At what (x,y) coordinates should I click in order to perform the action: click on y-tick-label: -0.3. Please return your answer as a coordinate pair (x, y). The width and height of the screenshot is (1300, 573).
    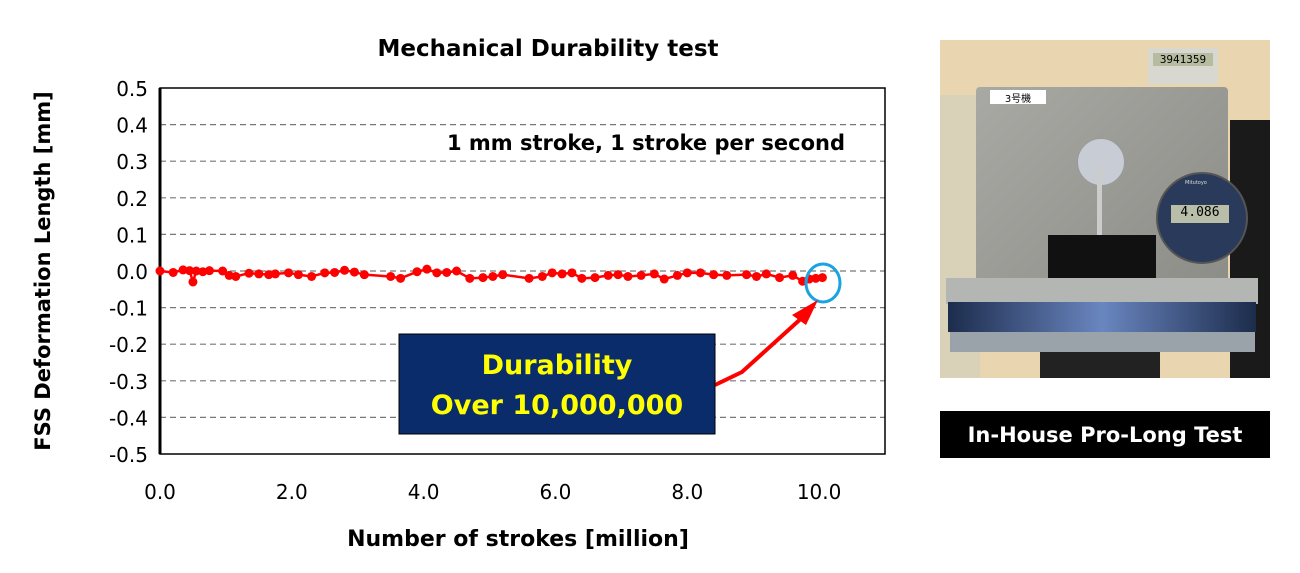
    Looking at the image, I should click on (128, 382).